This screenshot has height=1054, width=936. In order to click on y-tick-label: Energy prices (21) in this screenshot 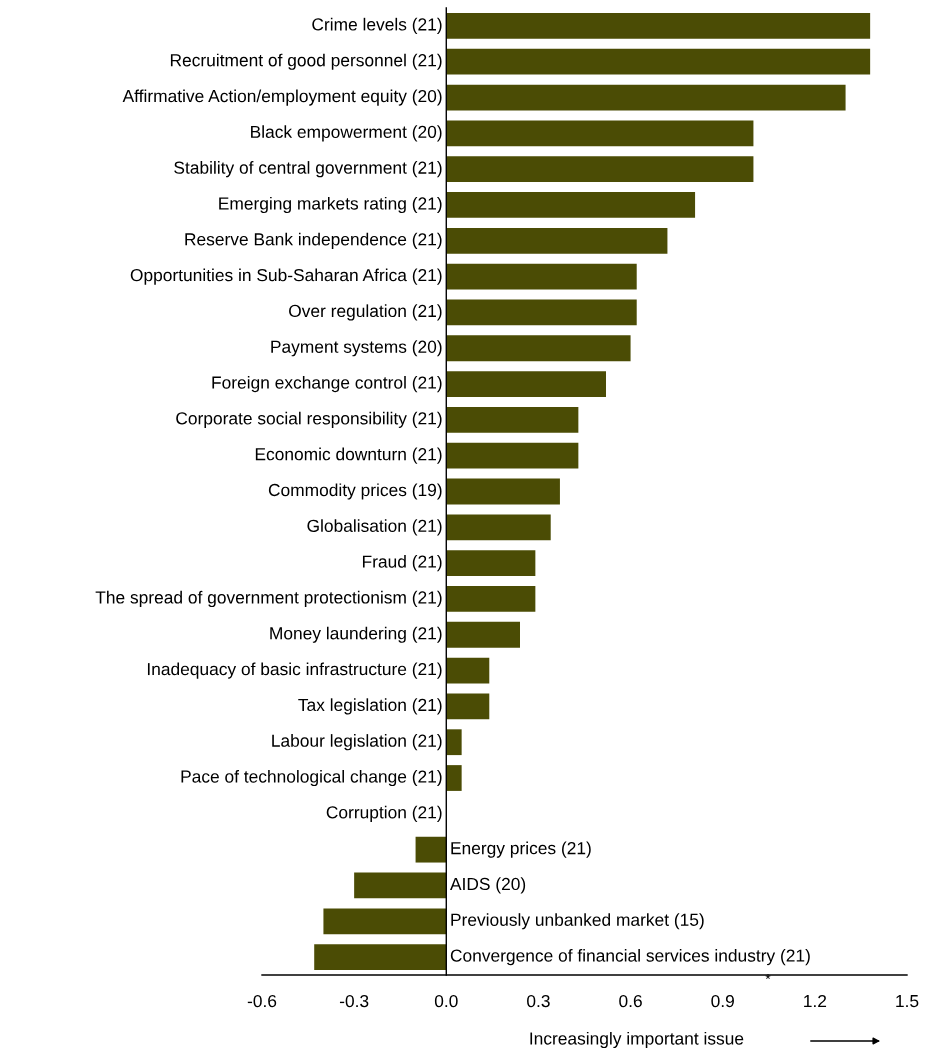, I will do `click(521, 849)`.